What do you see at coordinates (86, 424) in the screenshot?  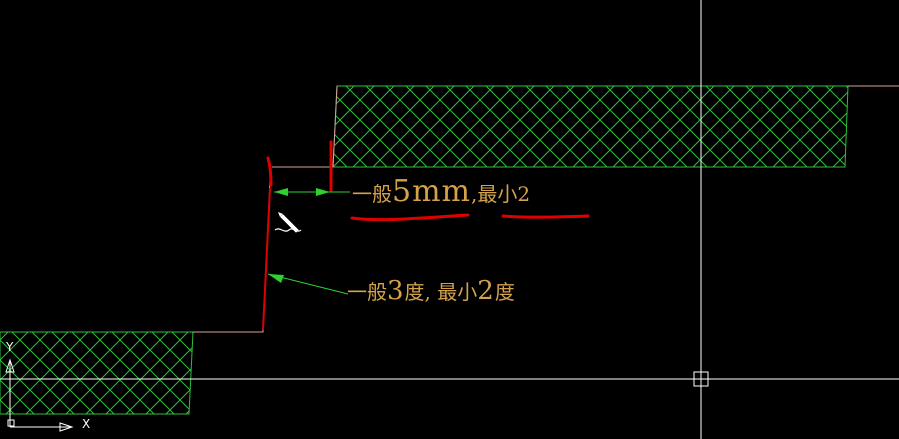 I see `ucs-x-label: X` at bounding box center [86, 424].